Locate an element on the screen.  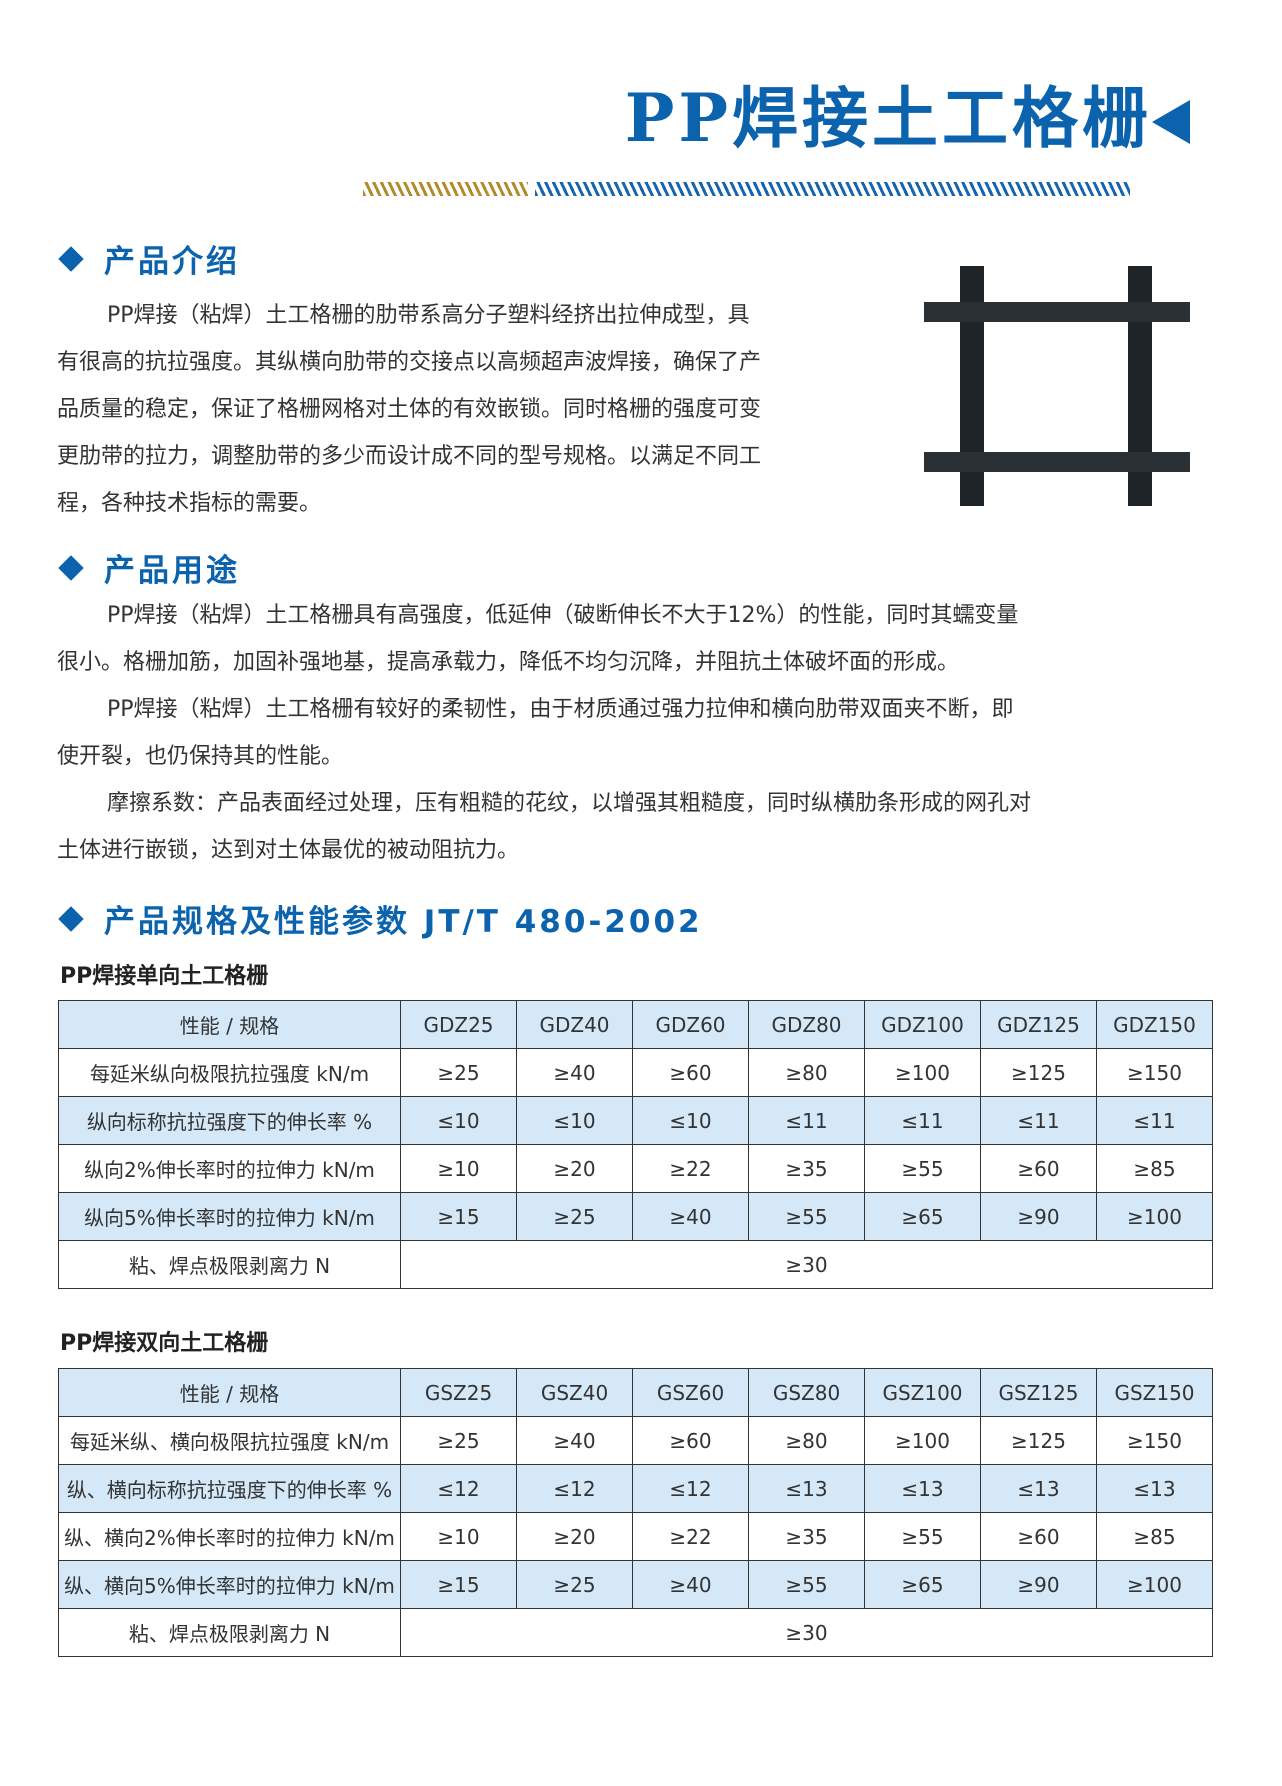
arrow-left-icon is located at coordinates (1171, 122).